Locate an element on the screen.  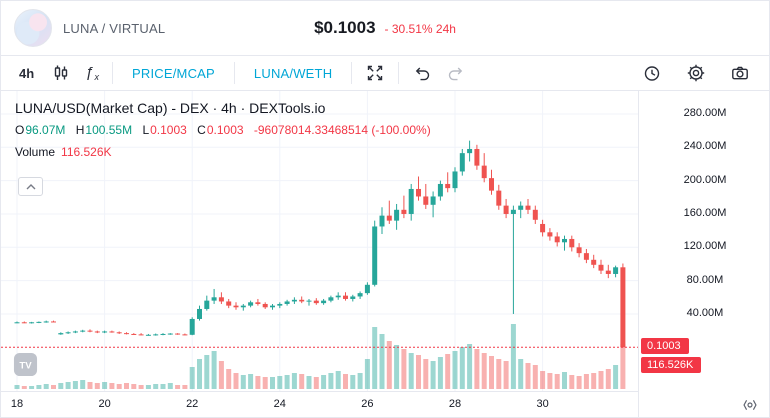
ohlc-change-value: -96078014.33468514 (-100.00%) is located at coordinates (342, 130).